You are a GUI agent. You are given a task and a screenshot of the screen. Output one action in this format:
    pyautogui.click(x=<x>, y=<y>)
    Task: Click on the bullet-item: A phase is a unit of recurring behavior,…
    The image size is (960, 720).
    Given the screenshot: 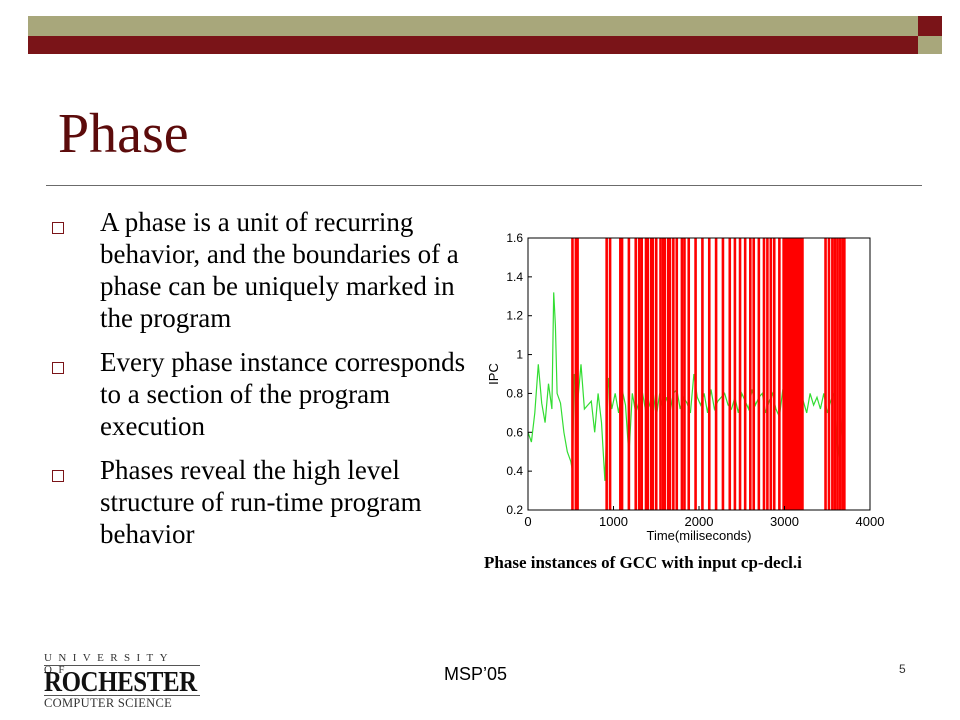 What is the action you would take?
    pyautogui.click(x=265, y=270)
    